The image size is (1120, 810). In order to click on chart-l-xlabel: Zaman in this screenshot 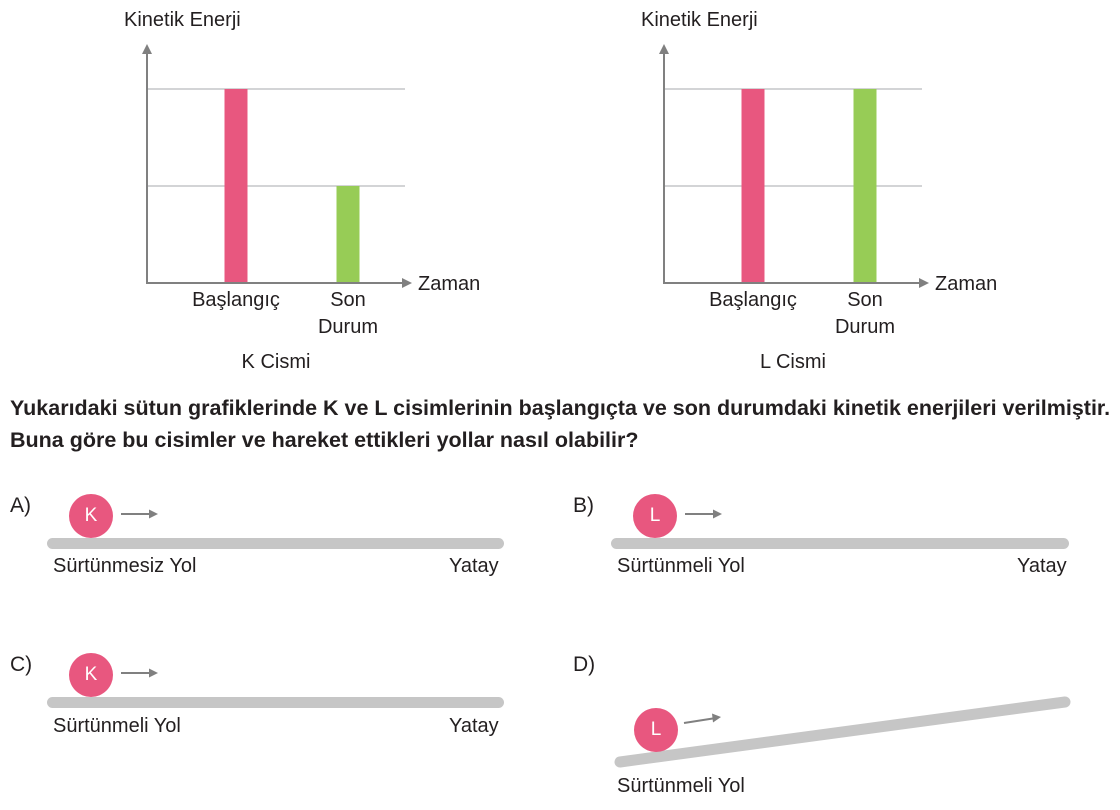, I will do `click(966, 284)`.